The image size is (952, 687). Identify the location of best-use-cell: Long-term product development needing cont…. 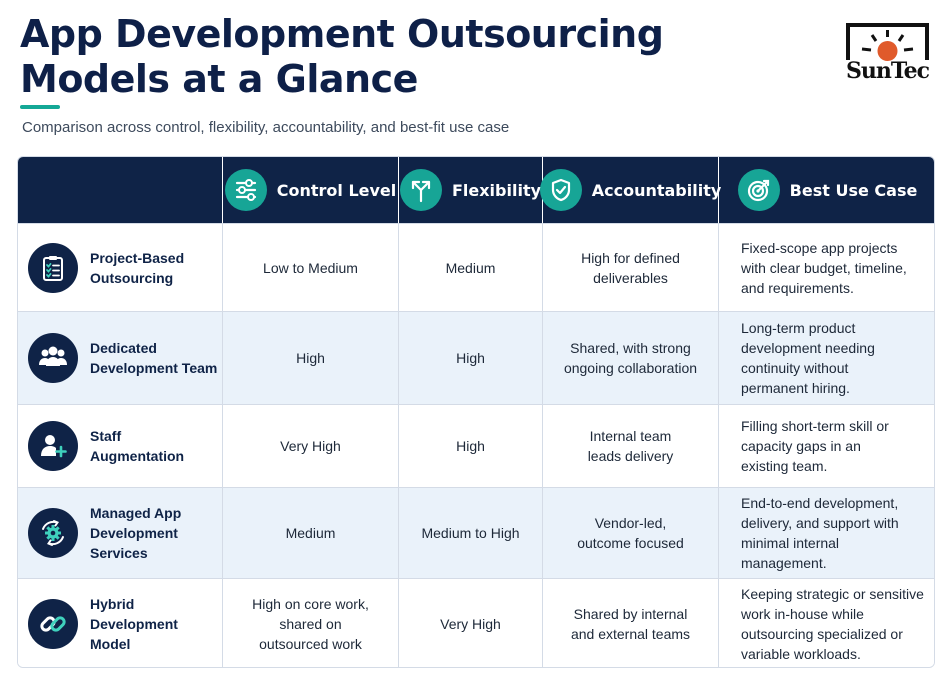
(826, 358).